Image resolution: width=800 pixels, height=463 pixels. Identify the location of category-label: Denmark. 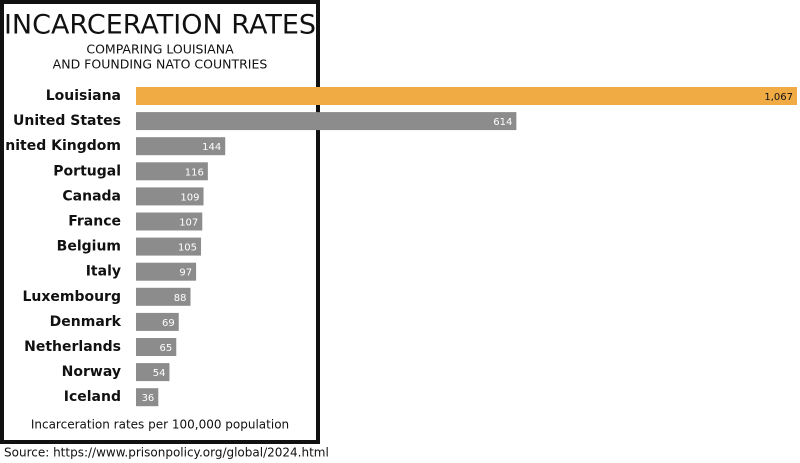
(86, 322).